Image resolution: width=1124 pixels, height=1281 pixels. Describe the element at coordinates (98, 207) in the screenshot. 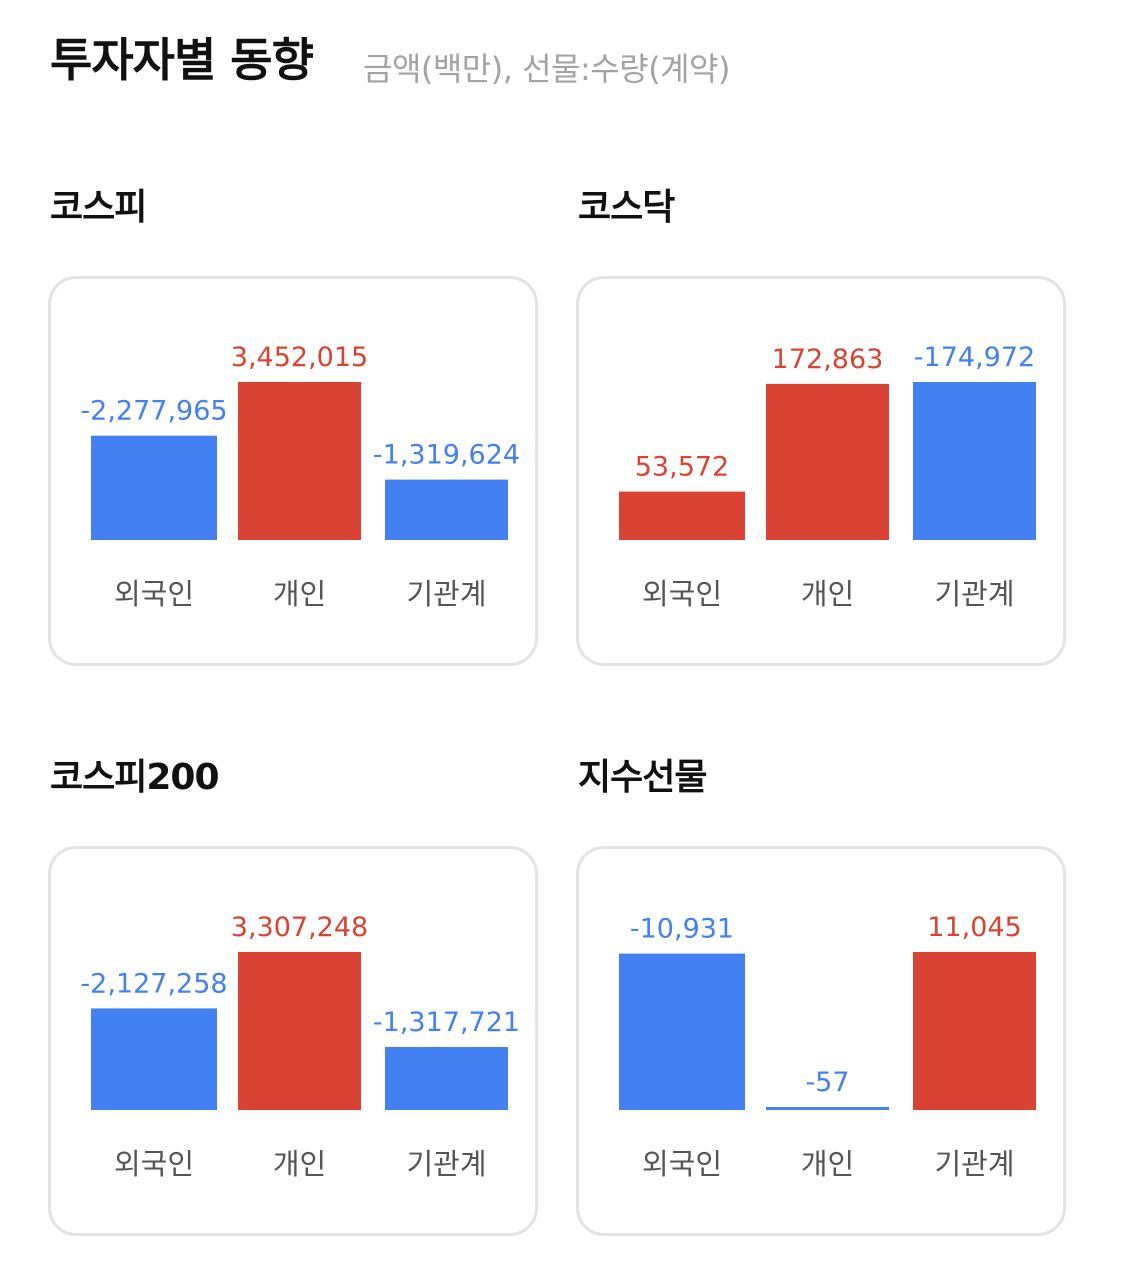

I see `section-title-kospi: 코스피` at that location.